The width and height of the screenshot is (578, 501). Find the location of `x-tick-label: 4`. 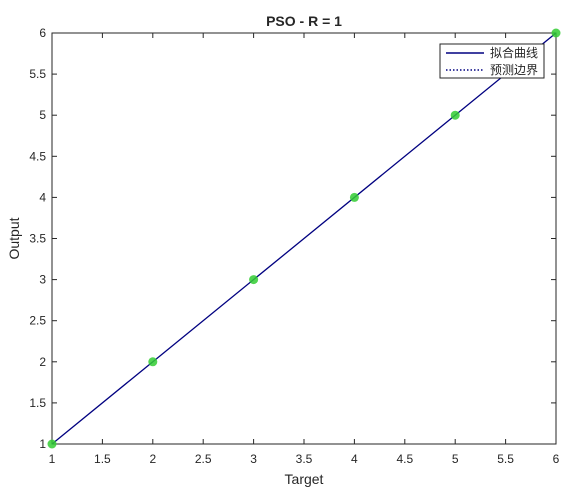

x-tick-label: 4 is located at coordinates (354, 459).